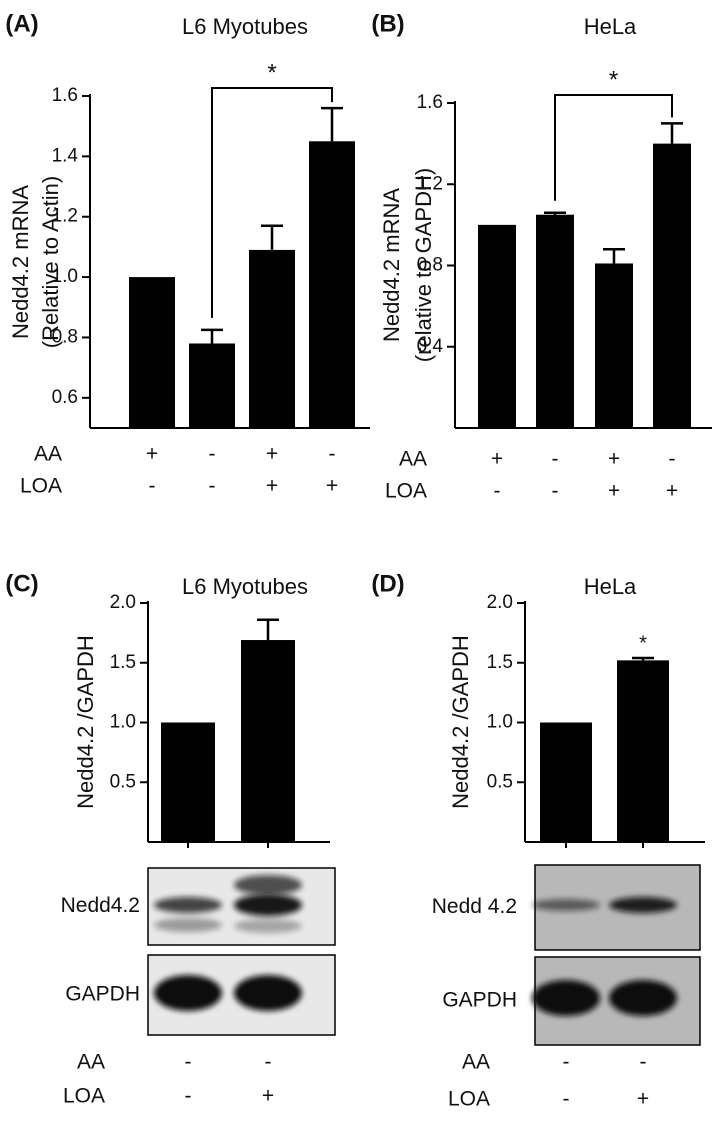  Describe the element at coordinates (102, 994) in the screenshot. I see `blot-label: GAPDH` at that location.